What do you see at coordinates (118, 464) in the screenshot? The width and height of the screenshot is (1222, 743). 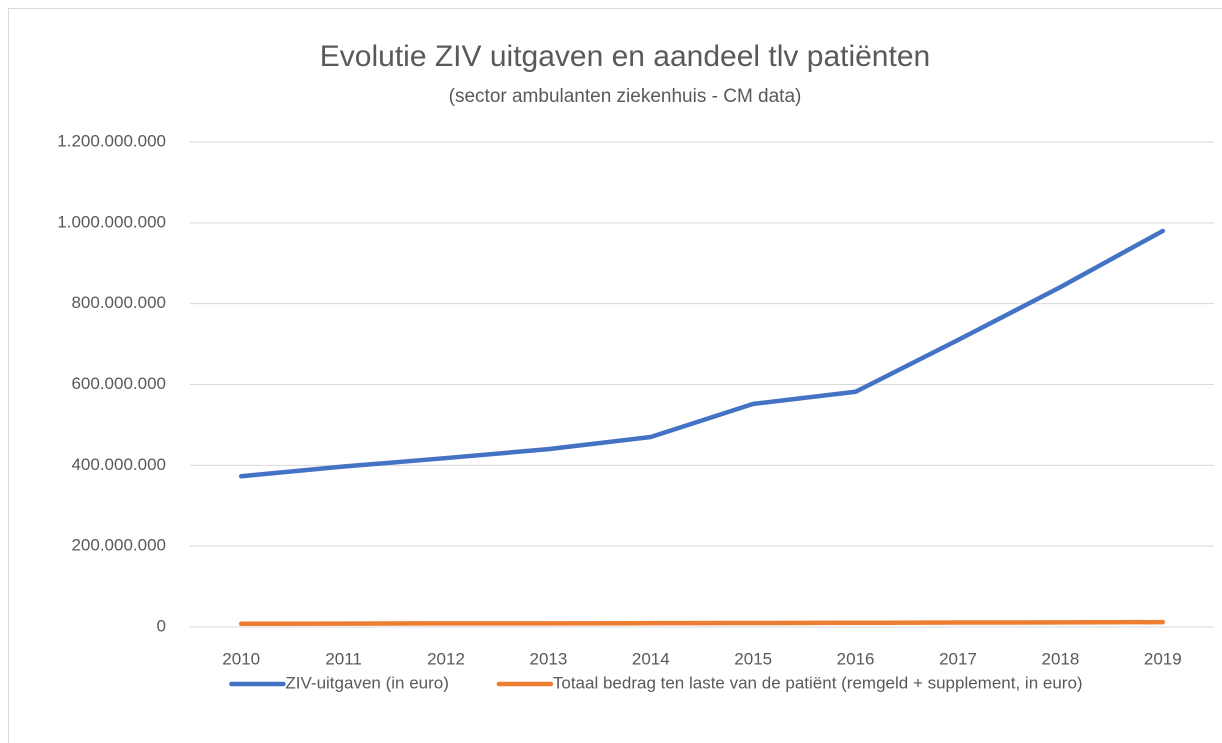 I see `y-tick-label: 400.000.000` at bounding box center [118, 464].